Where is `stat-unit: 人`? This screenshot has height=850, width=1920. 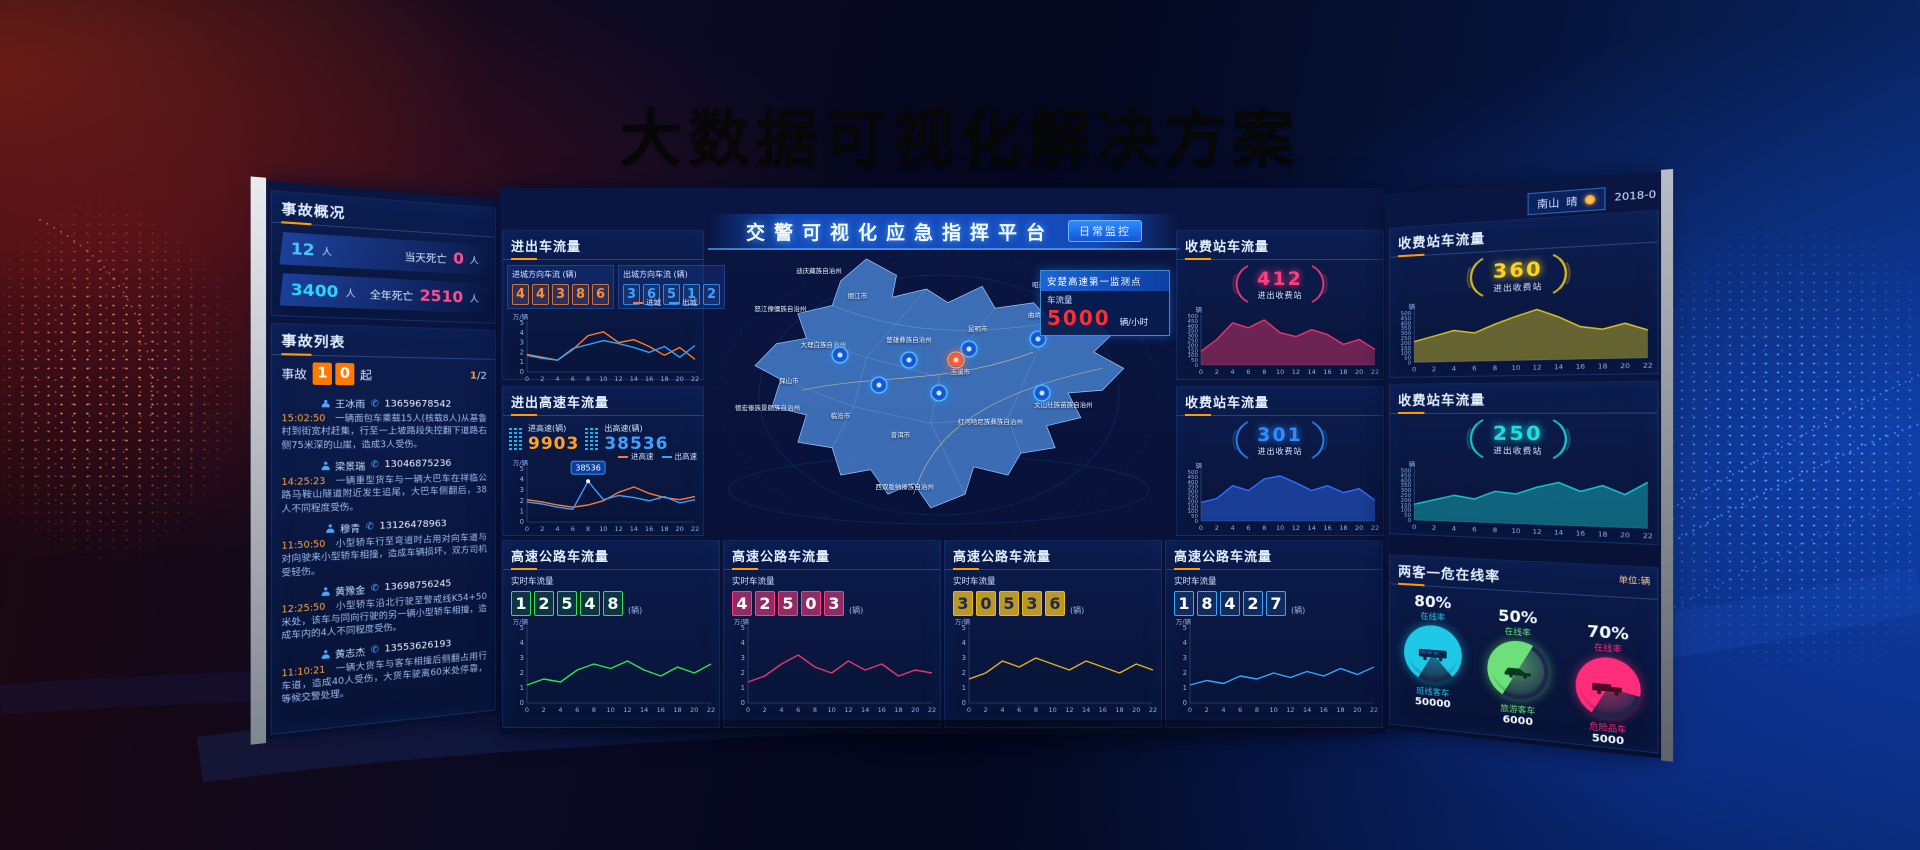 stat-unit: 人 is located at coordinates (326, 252).